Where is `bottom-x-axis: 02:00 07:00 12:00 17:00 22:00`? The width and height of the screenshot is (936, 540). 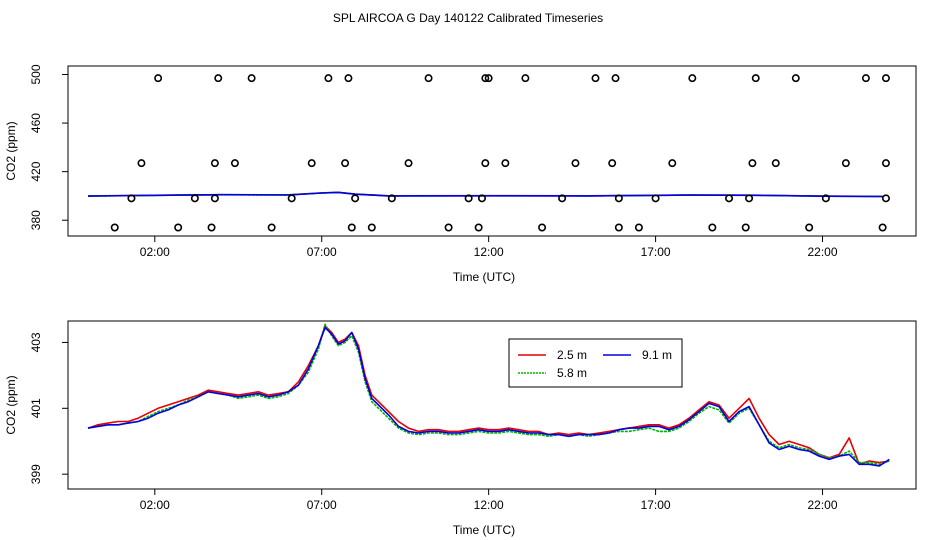
bottom-x-axis: 02:00 07:00 12:00 17:00 22:00 is located at coordinates (489, 500).